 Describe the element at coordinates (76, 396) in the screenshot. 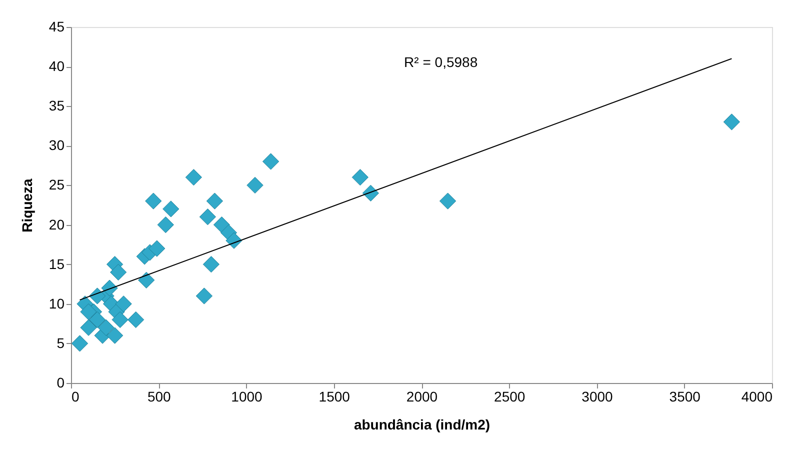

I see `x-tick-label: 0` at that location.